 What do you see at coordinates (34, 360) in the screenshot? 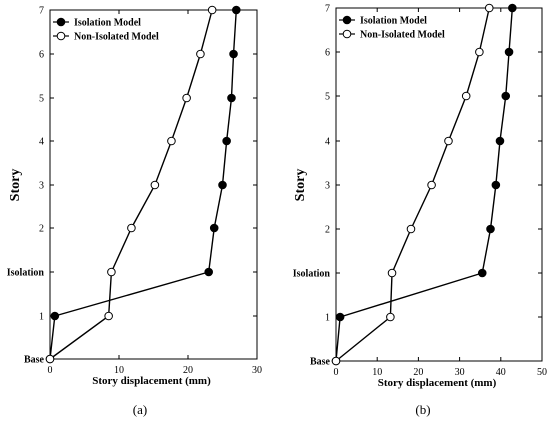
I see `panel-a-y-tick-label: Base` at bounding box center [34, 360].